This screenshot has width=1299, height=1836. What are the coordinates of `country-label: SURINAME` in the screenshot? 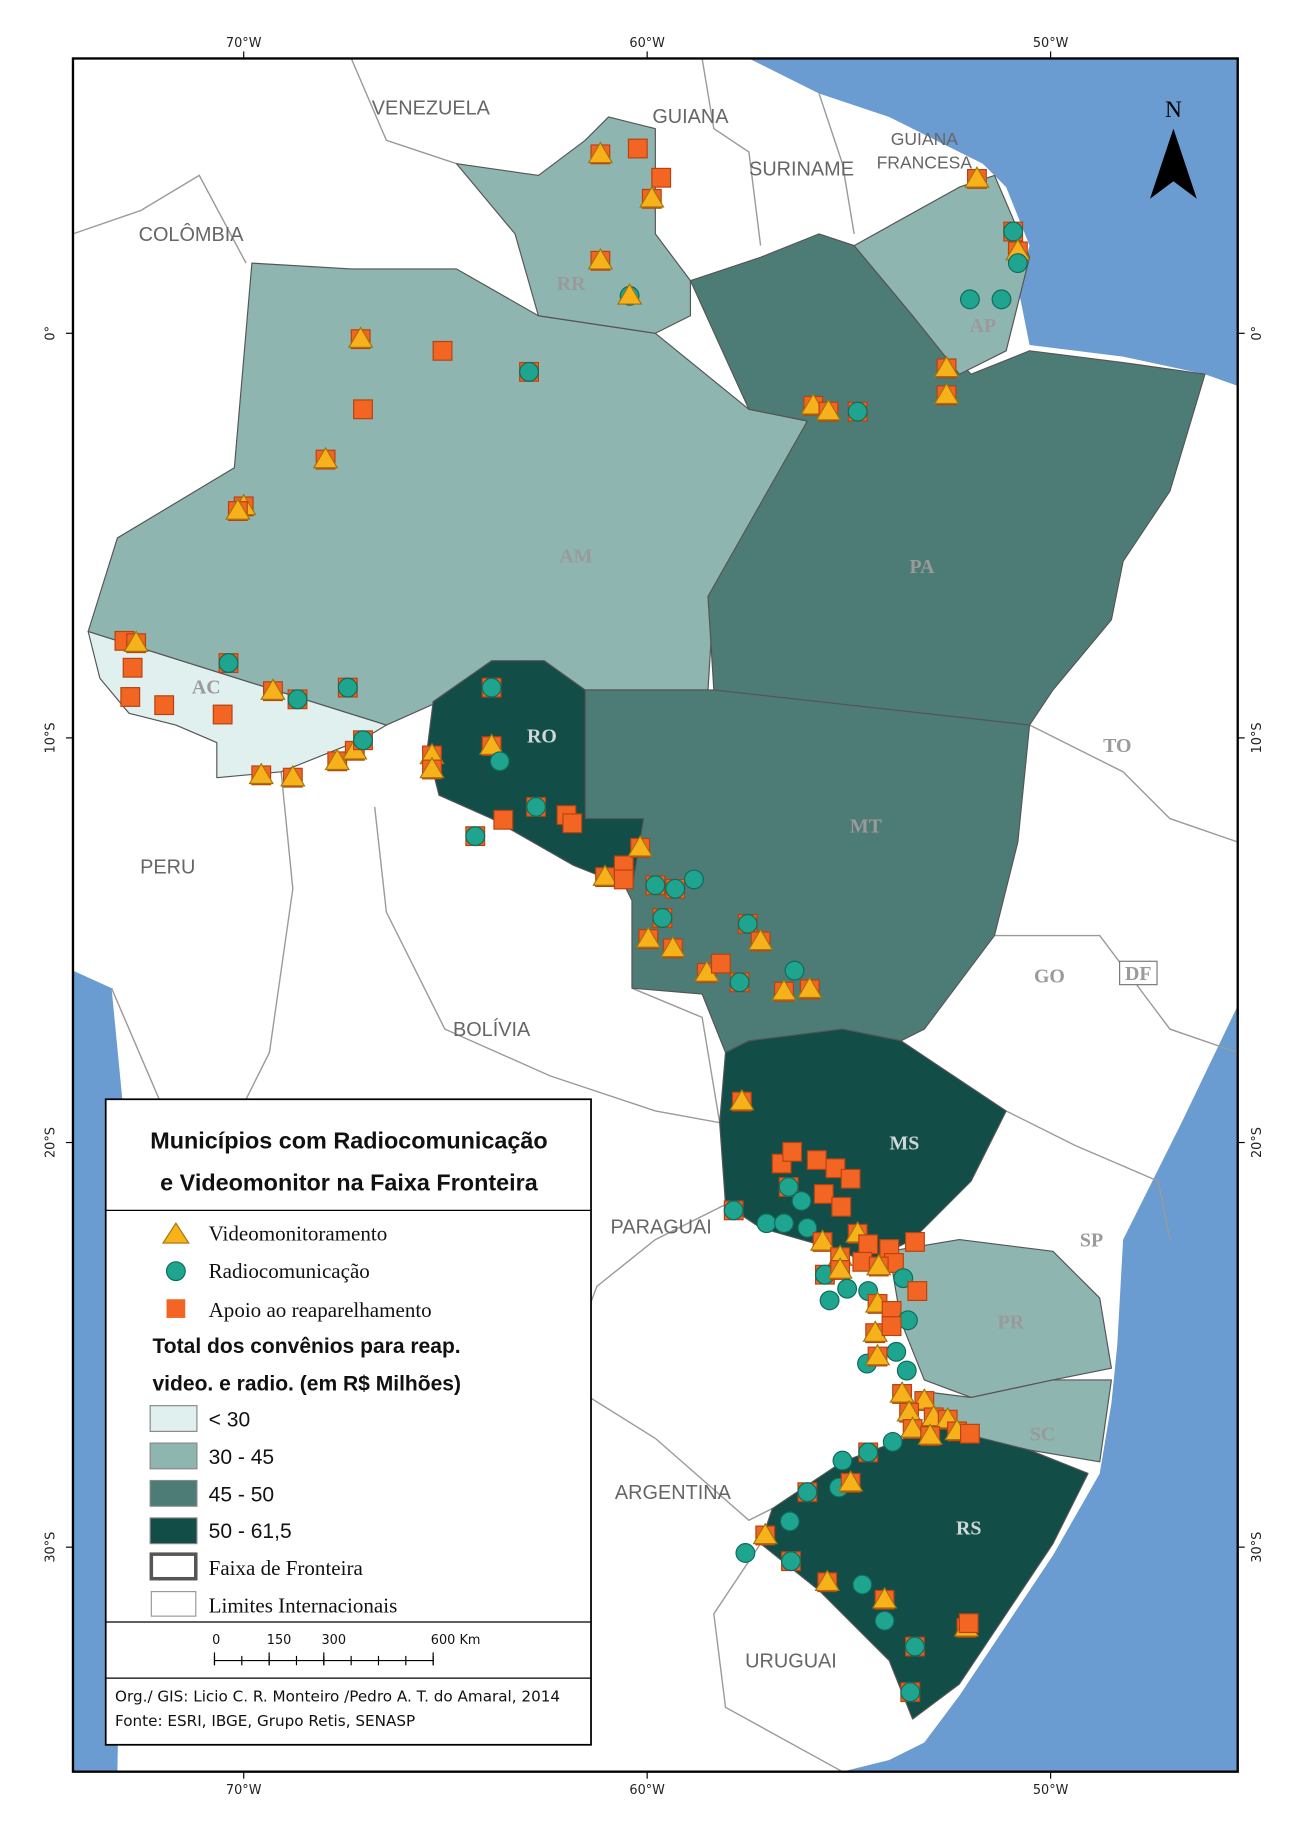 It's located at (801, 169).